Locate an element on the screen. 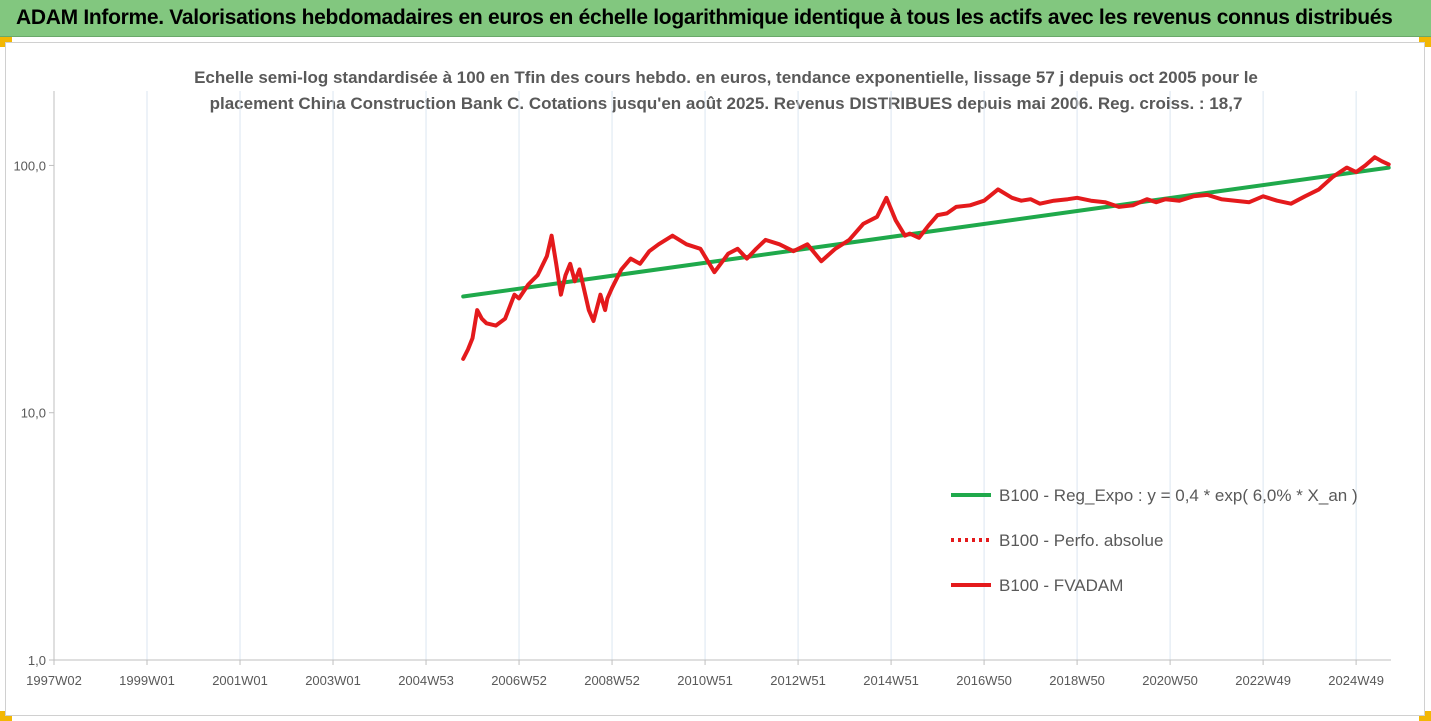 The height and width of the screenshot is (721, 1431). legend-label-perfo-absolue-line: B100 - Perfo. absolue is located at coordinates (1081, 540).